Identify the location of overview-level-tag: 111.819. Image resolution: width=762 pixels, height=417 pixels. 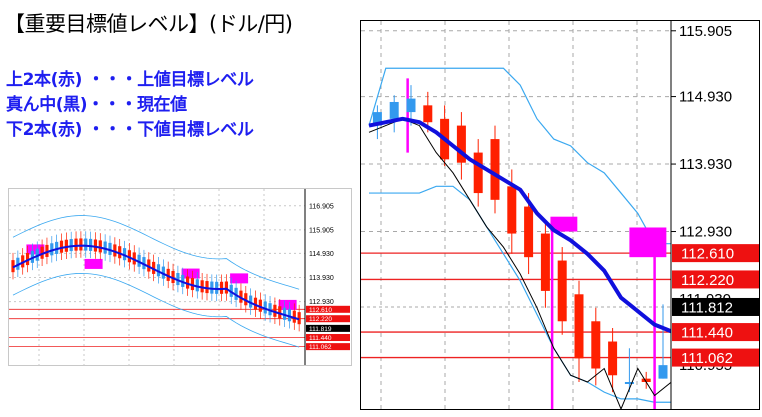
(320, 329).